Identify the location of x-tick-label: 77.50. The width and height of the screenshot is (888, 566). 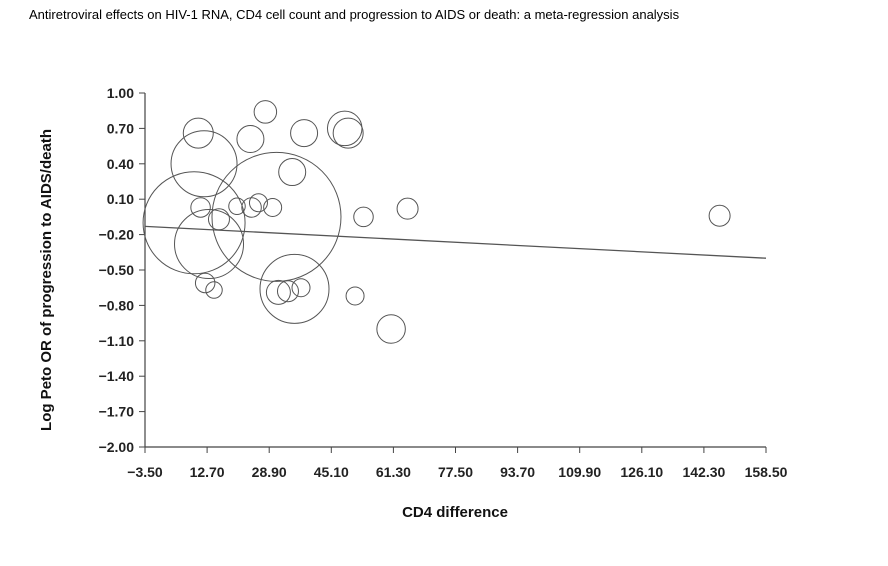
(455, 472).